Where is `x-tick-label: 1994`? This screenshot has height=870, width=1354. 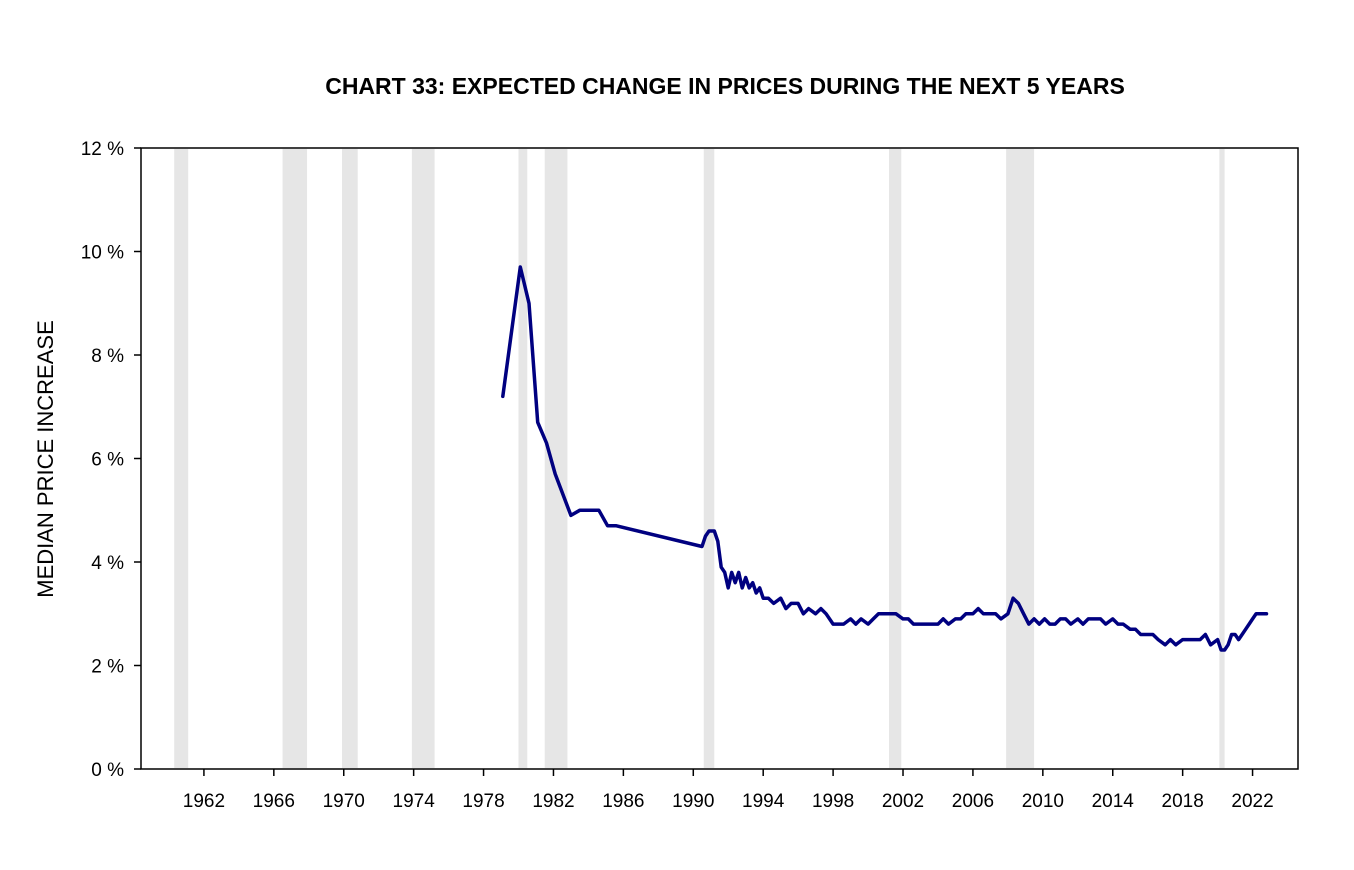 x-tick-label: 1994 is located at coordinates (763, 801).